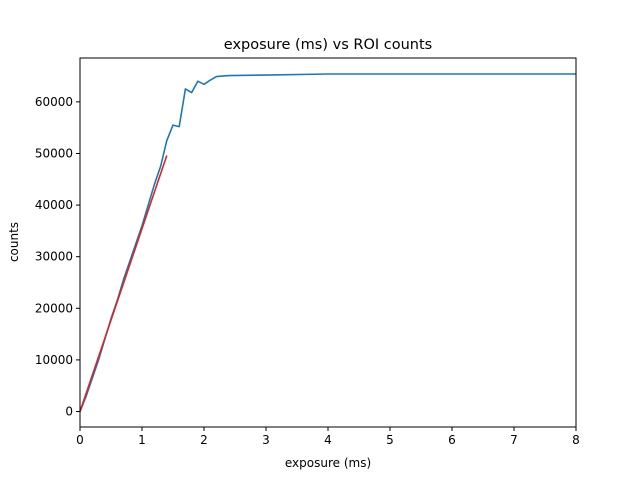  Describe the element at coordinates (54, 153) in the screenshot. I see `y-tick-label: 50000` at that location.